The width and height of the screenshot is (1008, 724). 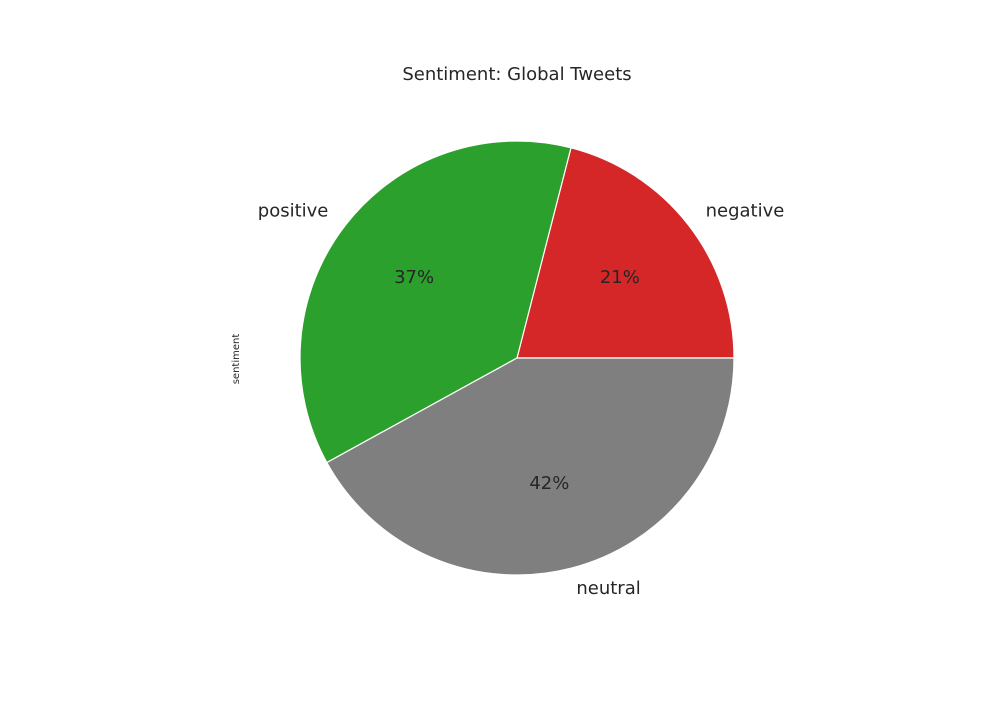 What do you see at coordinates (516, 74) in the screenshot?
I see `chart-title: Sentiment: Global Tweets` at bounding box center [516, 74].